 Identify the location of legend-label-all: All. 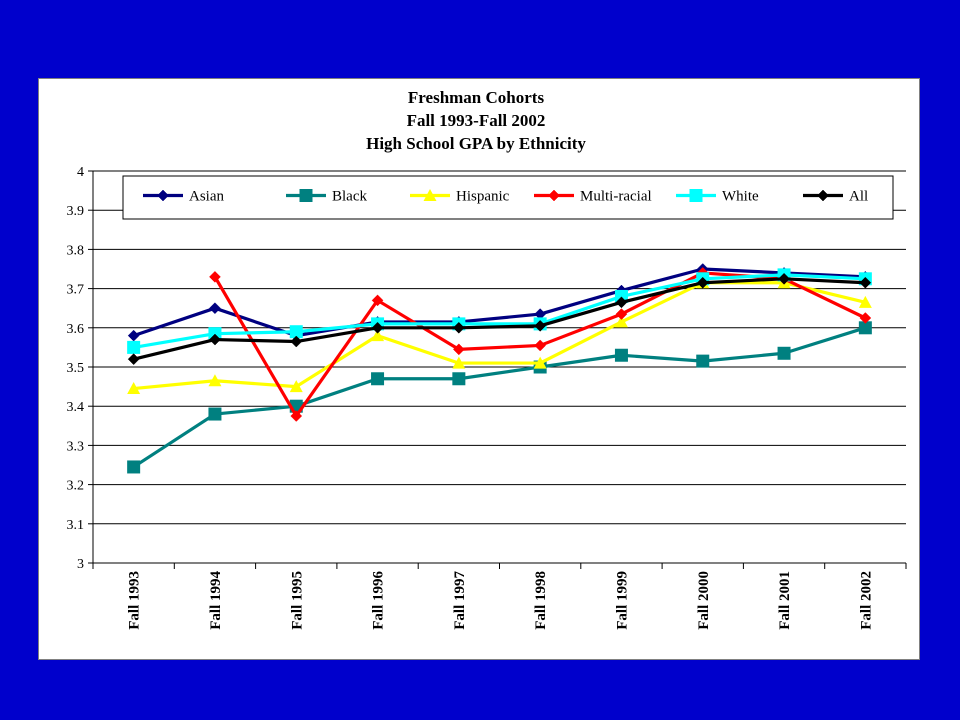
(858, 197).